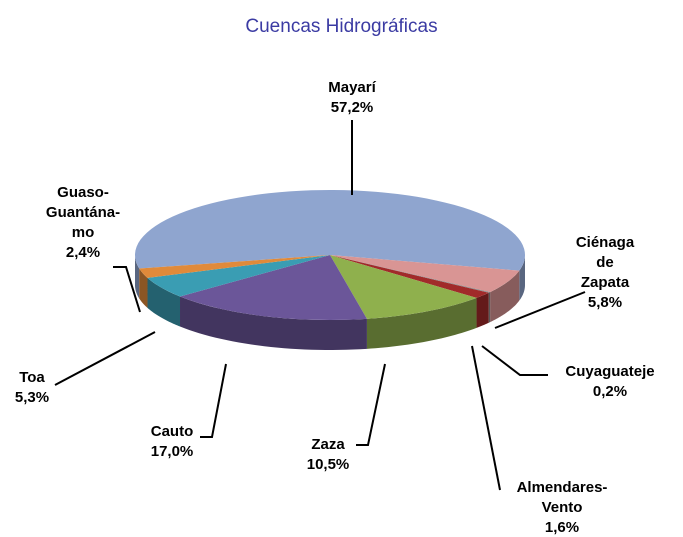 The image size is (683, 537). I want to click on category-label: Zaza, so click(328, 444).